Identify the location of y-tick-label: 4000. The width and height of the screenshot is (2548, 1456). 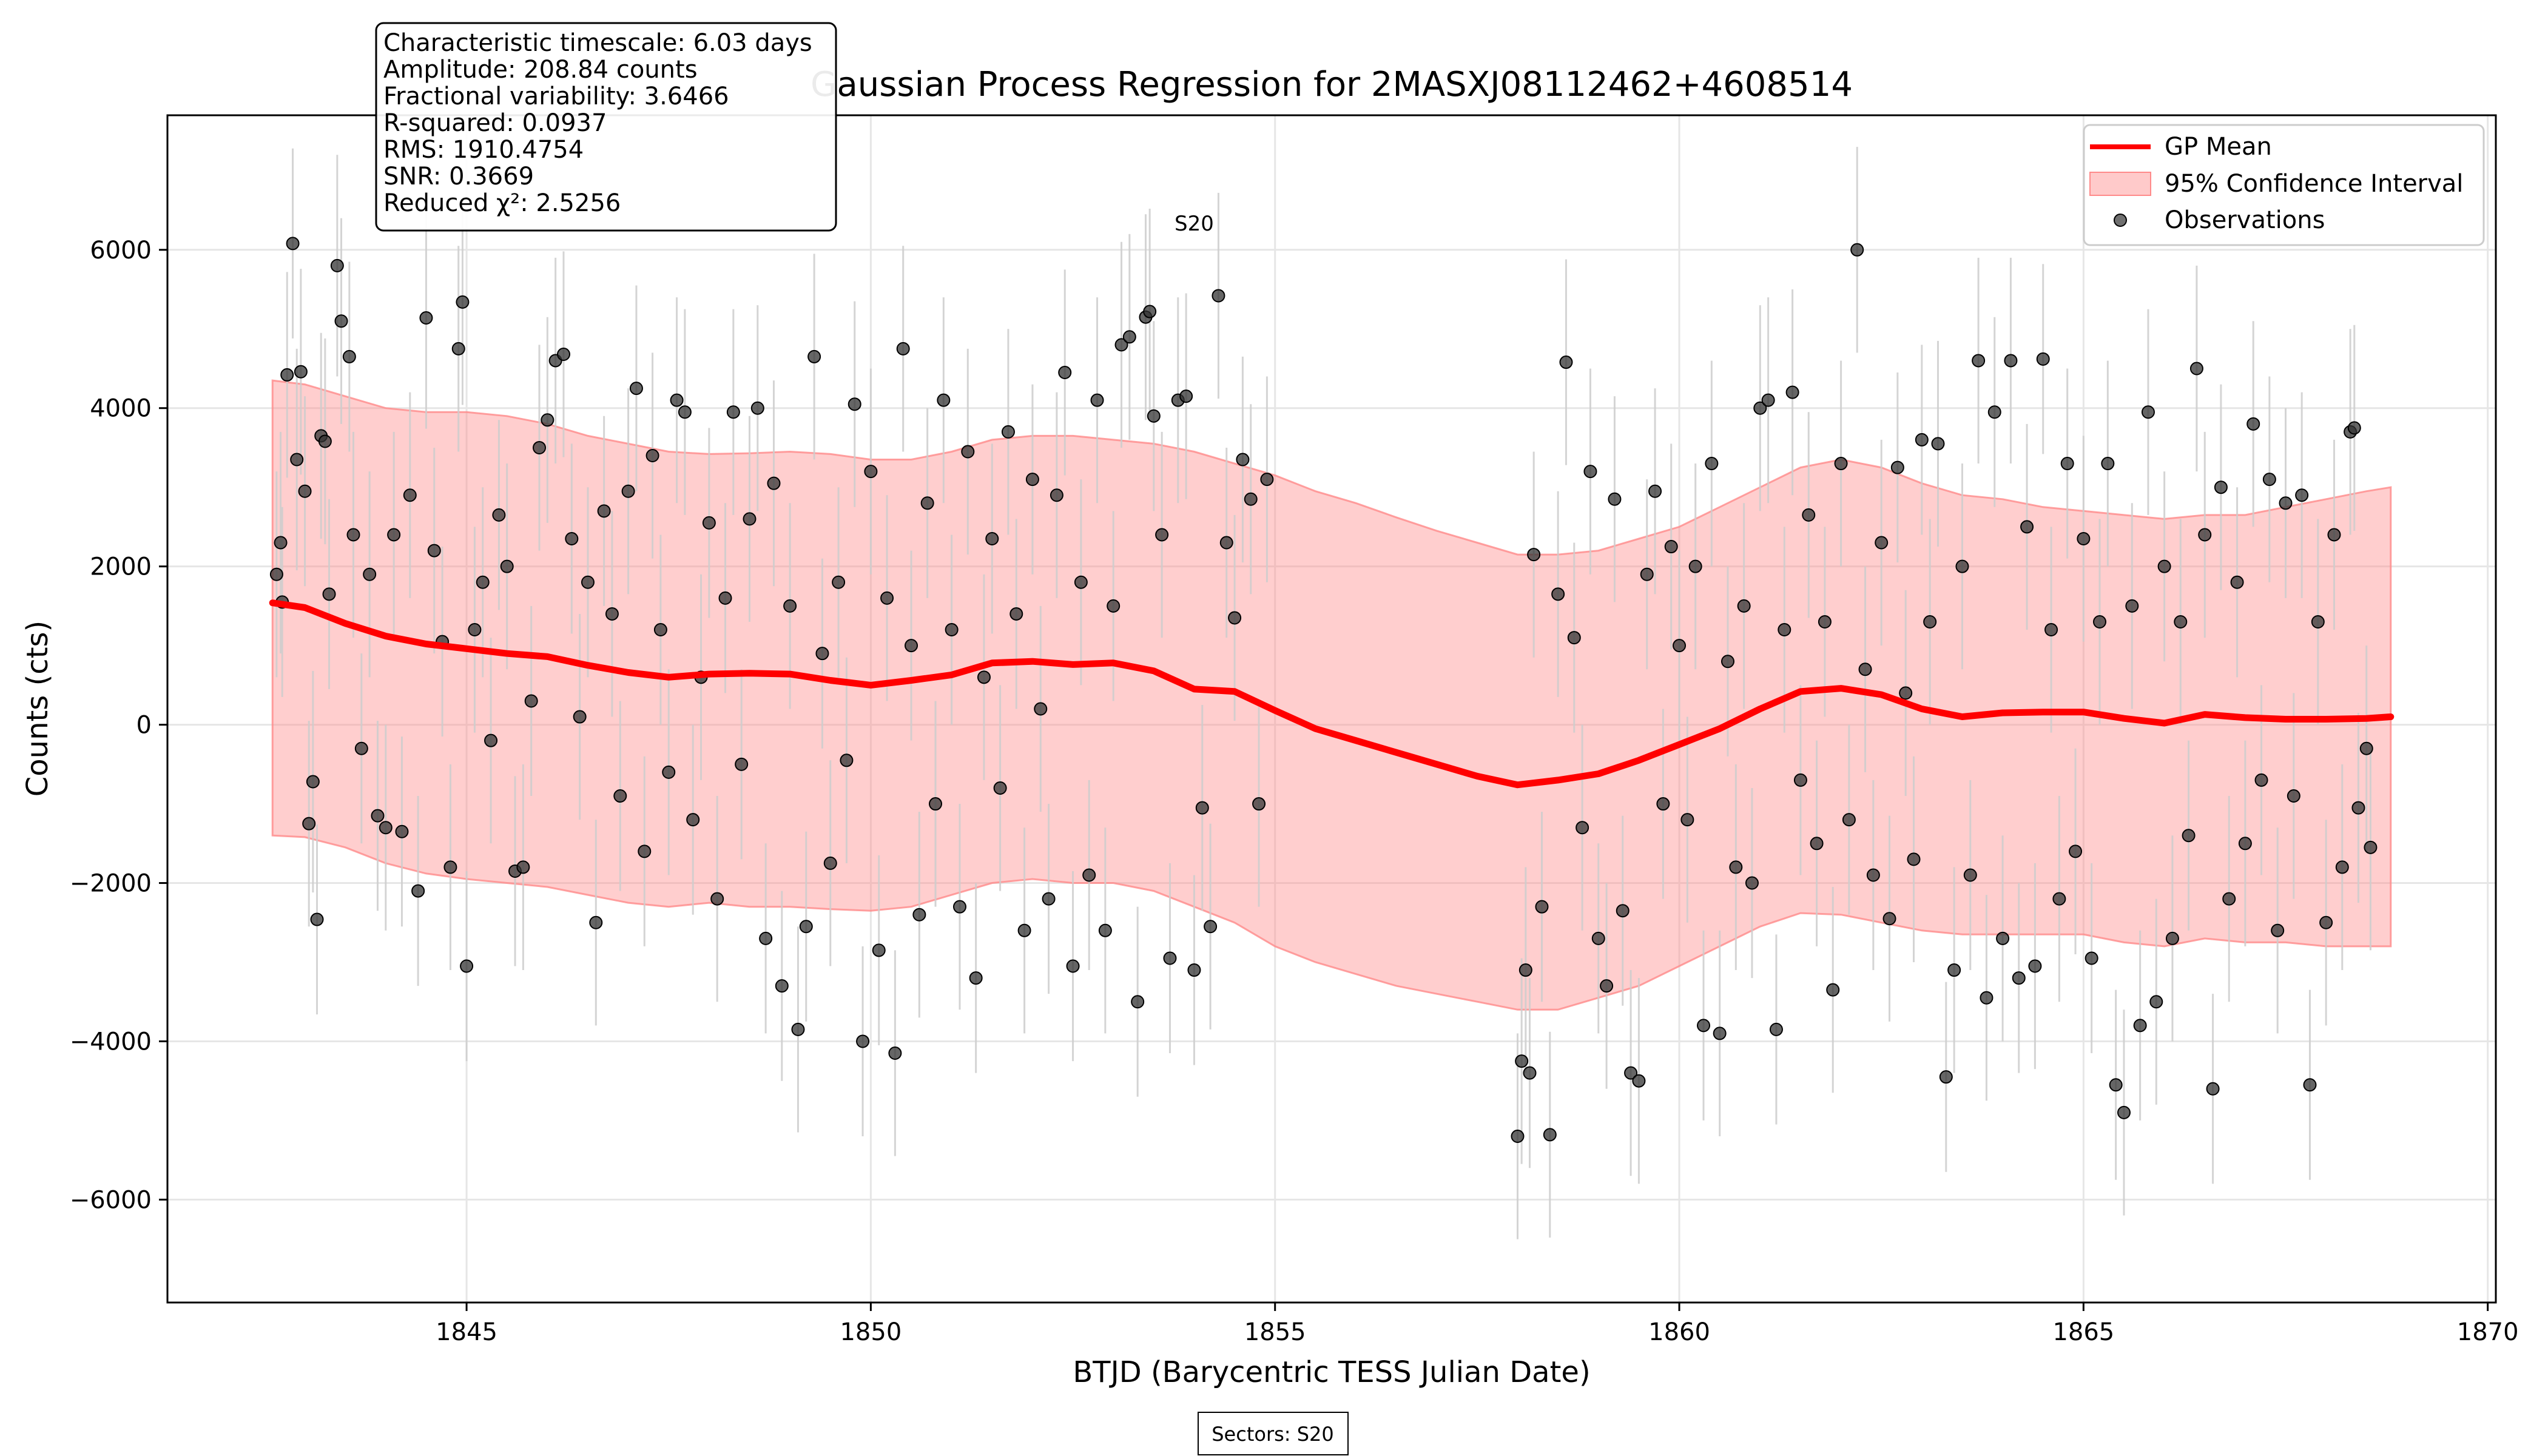
(121, 409).